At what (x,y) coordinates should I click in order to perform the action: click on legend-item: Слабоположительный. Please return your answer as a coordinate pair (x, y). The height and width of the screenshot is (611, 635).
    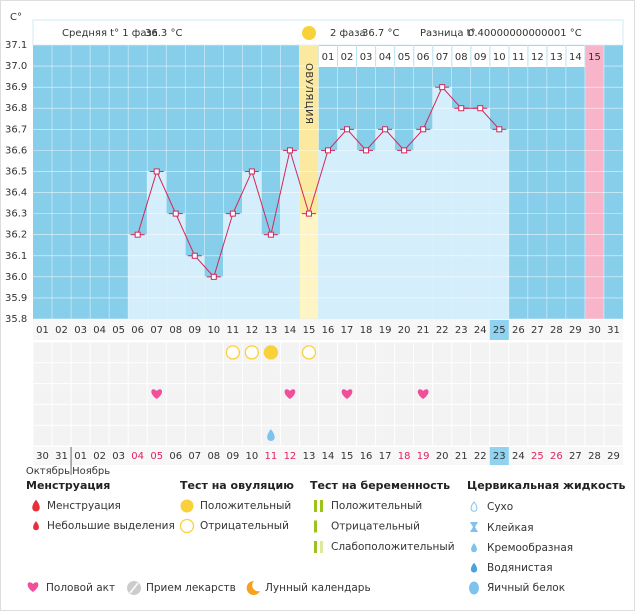
    Looking at the image, I should click on (393, 547).